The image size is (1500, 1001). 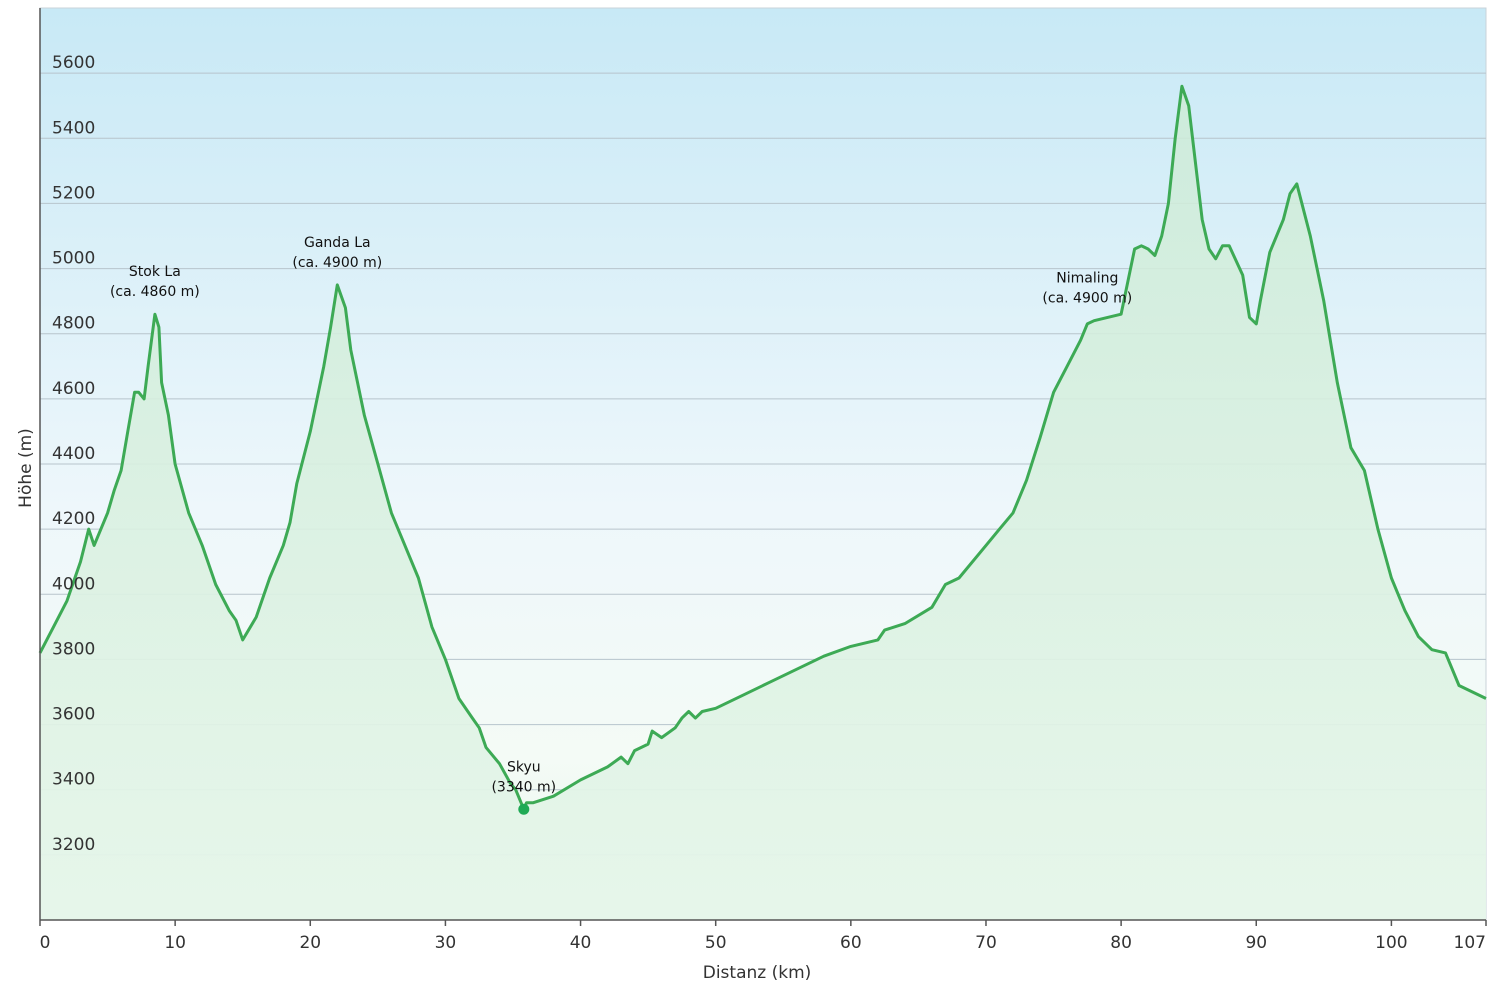 I want to click on x-tick-label-90: 90, so click(x=1256, y=943).